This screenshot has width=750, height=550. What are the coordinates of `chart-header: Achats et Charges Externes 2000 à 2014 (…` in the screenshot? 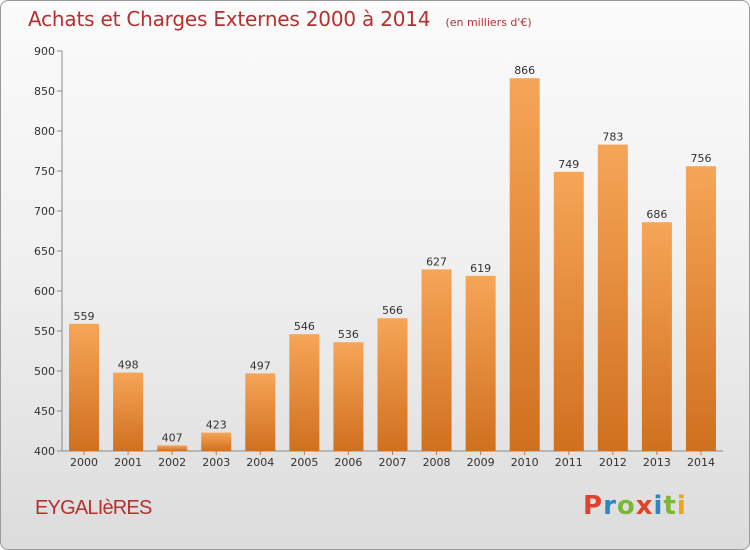 It's located at (280, 22).